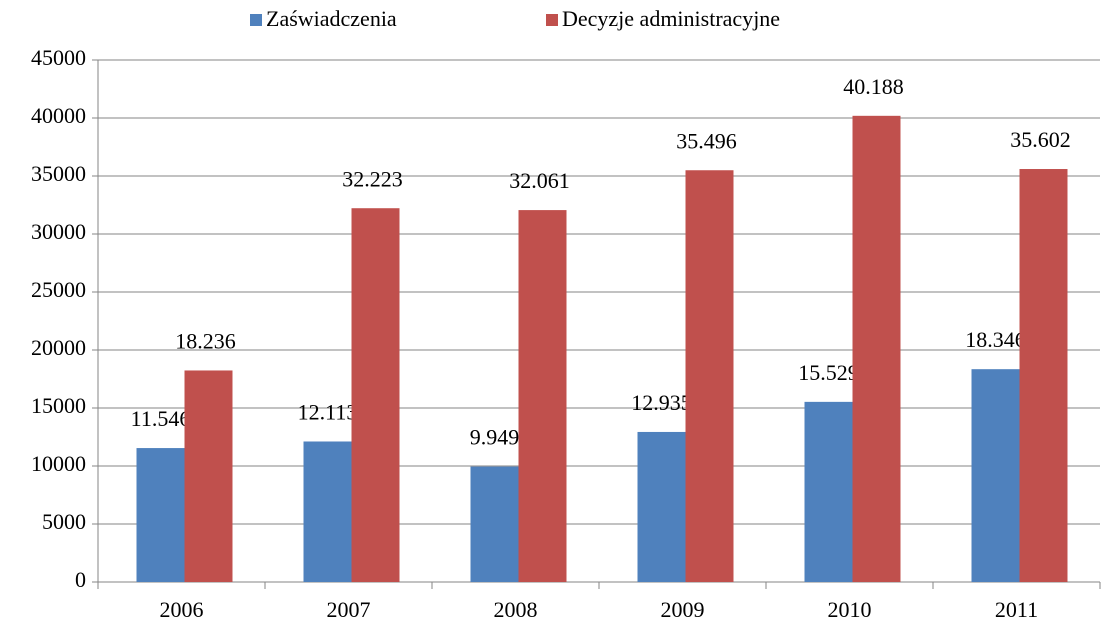  I want to click on value-label: 32.223, so click(372, 178).